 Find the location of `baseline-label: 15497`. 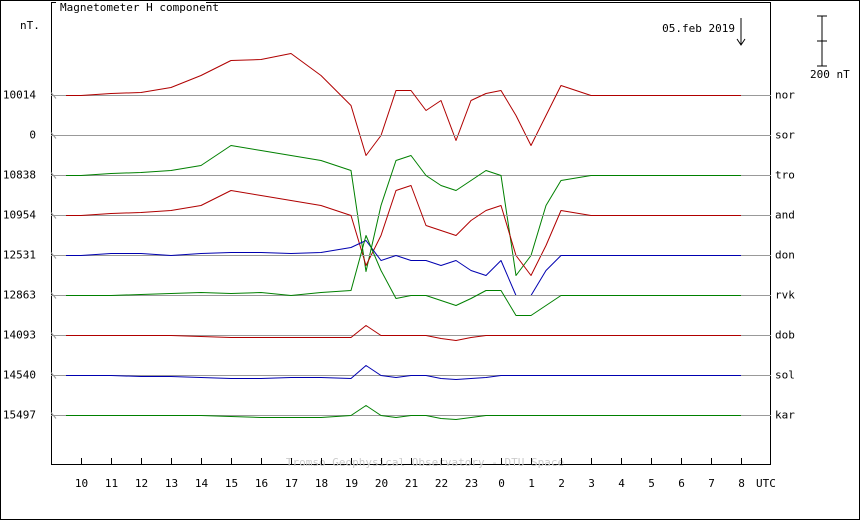

baseline-label: 15497 is located at coordinates (19, 415).